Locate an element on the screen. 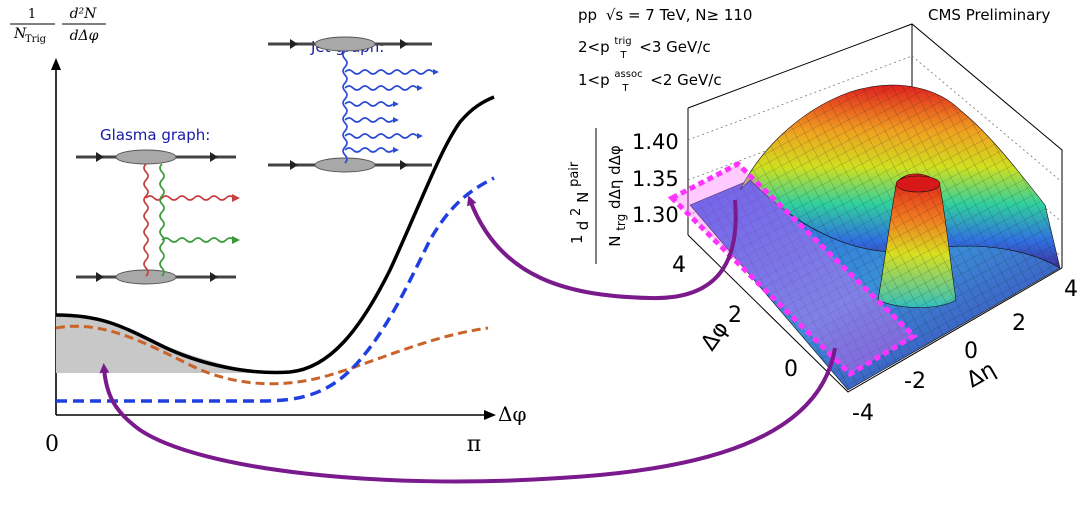  glasma-bottom-arrow-right is located at coordinates (214, 277).